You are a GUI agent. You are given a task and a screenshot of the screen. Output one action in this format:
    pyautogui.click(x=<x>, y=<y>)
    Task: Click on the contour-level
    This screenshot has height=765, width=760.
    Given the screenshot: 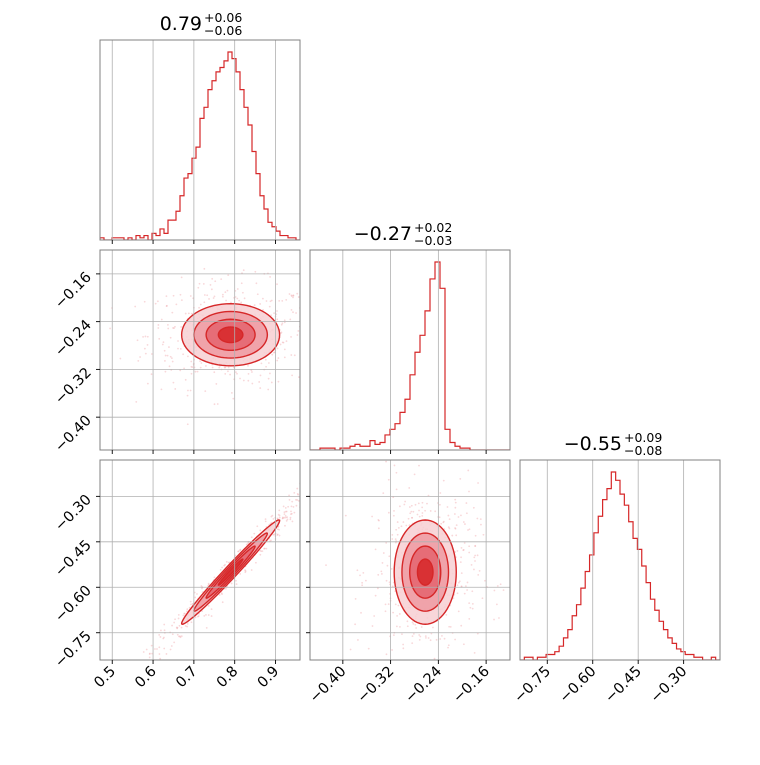 What is the action you would take?
    pyautogui.click(x=230, y=335)
    